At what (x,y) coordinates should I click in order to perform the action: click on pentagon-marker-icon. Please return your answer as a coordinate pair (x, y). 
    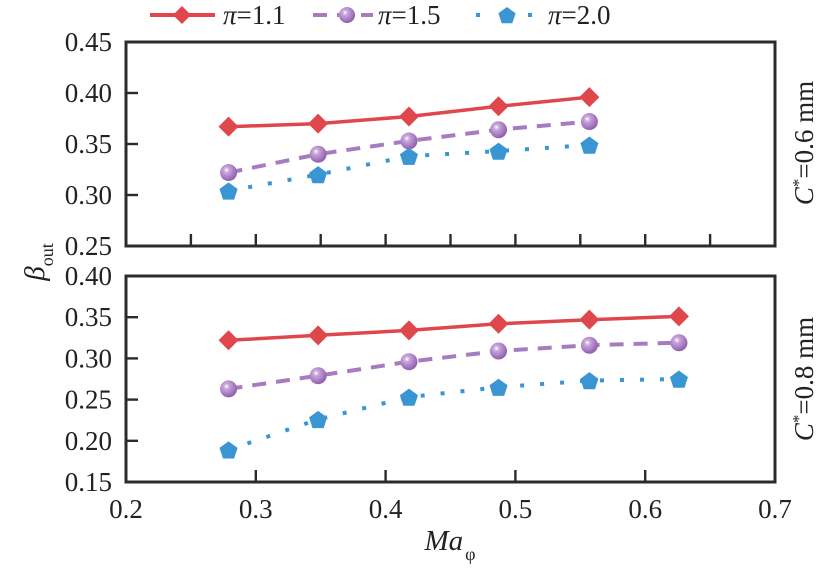
    Looking at the image, I should click on (507, 15).